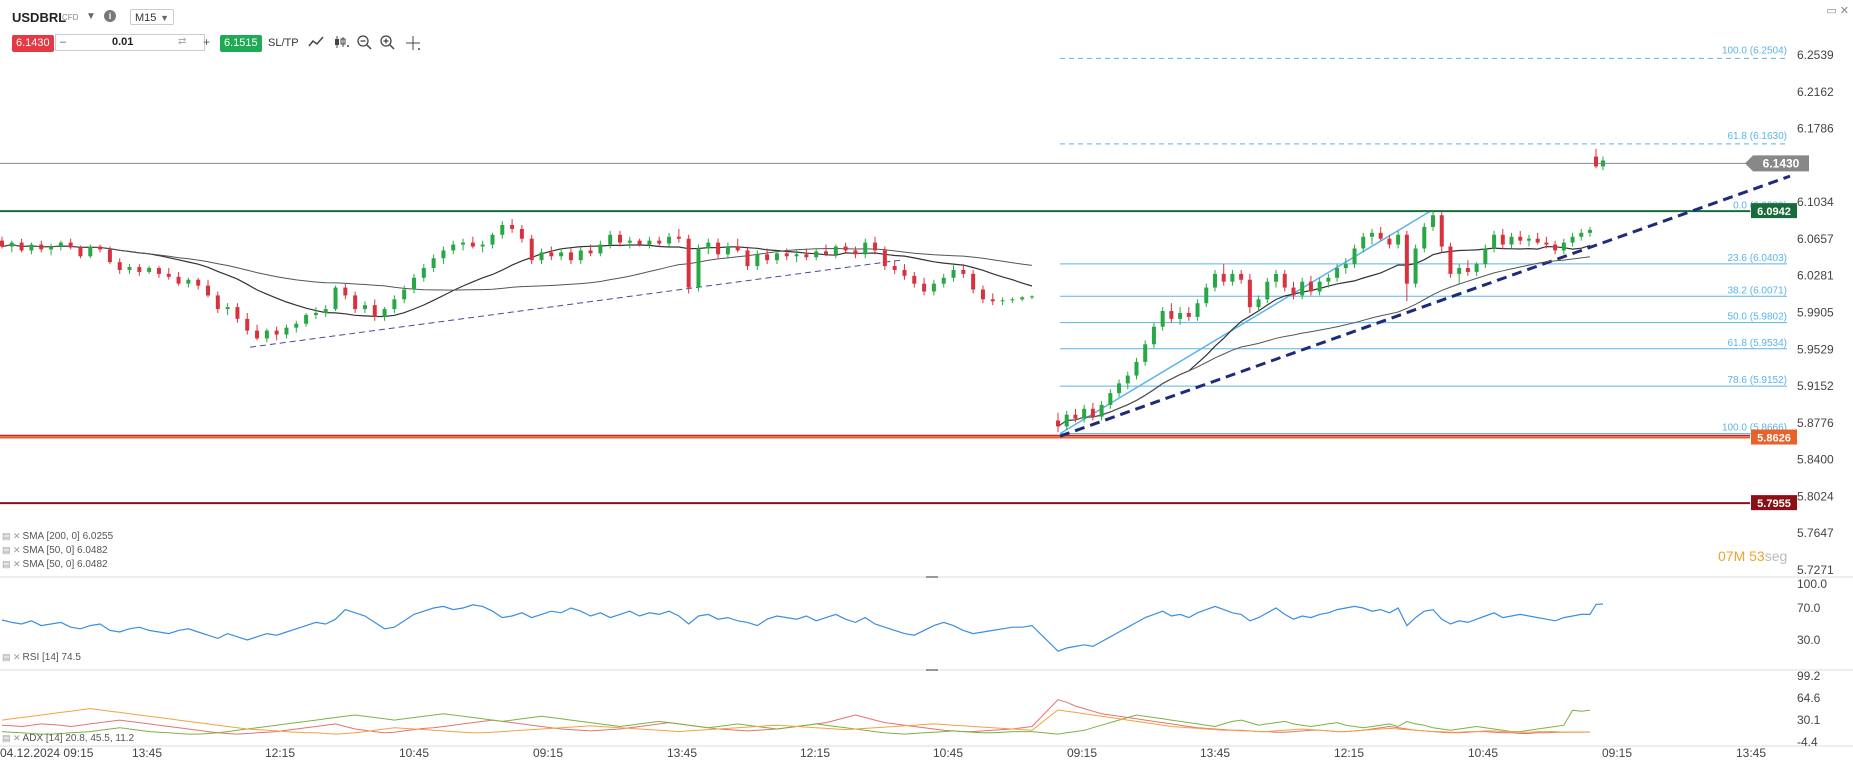 Image resolution: width=1853 pixels, height=770 pixels. What do you see at coordinates (39, 17) in the screenshot?
I see `symbol-name: USDBRL` at bounding box center [39, 17].